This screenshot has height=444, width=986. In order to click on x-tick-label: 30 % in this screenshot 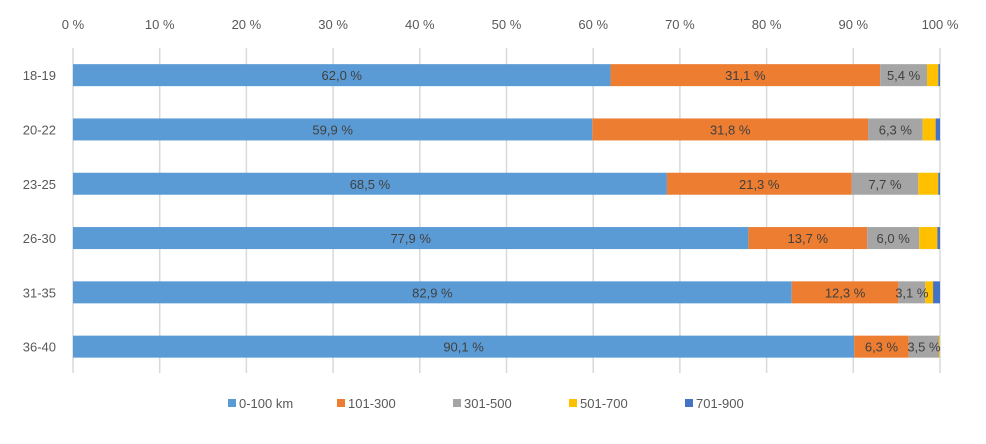, I will do `click(333, 24)`.